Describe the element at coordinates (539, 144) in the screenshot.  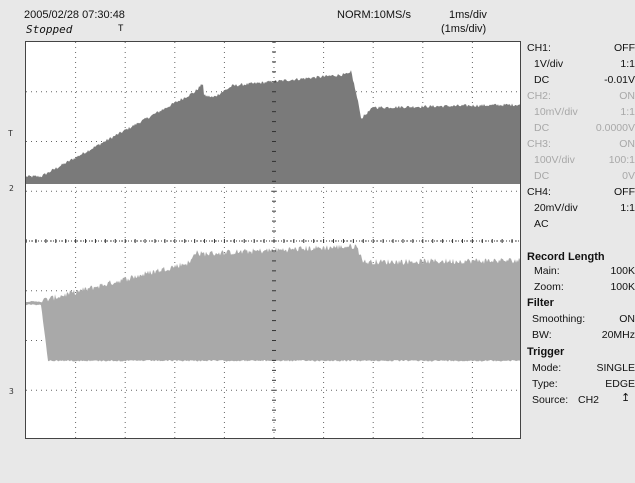
I see `ch3-name: CH3:` at that location.